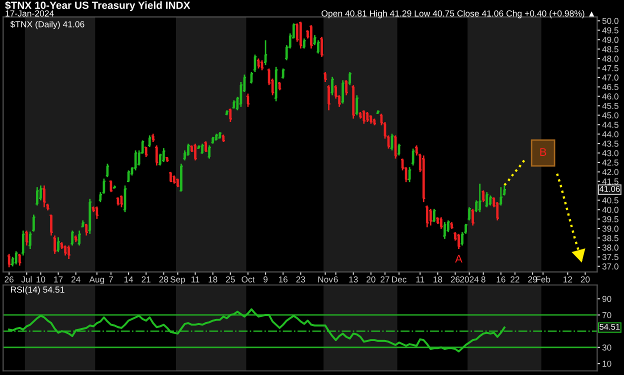  What do you see at coordinates (97, 6) in the screenshot?
I see `chart-title: $TNX 10-Year US Treasury Yield INDX` at bounding box center [97, 6].